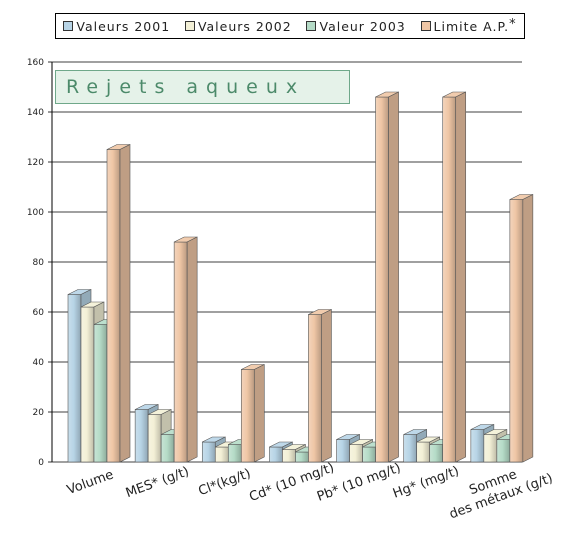  I want to click on legend-item-limit: Limite A.P. *, so click(468, 25).